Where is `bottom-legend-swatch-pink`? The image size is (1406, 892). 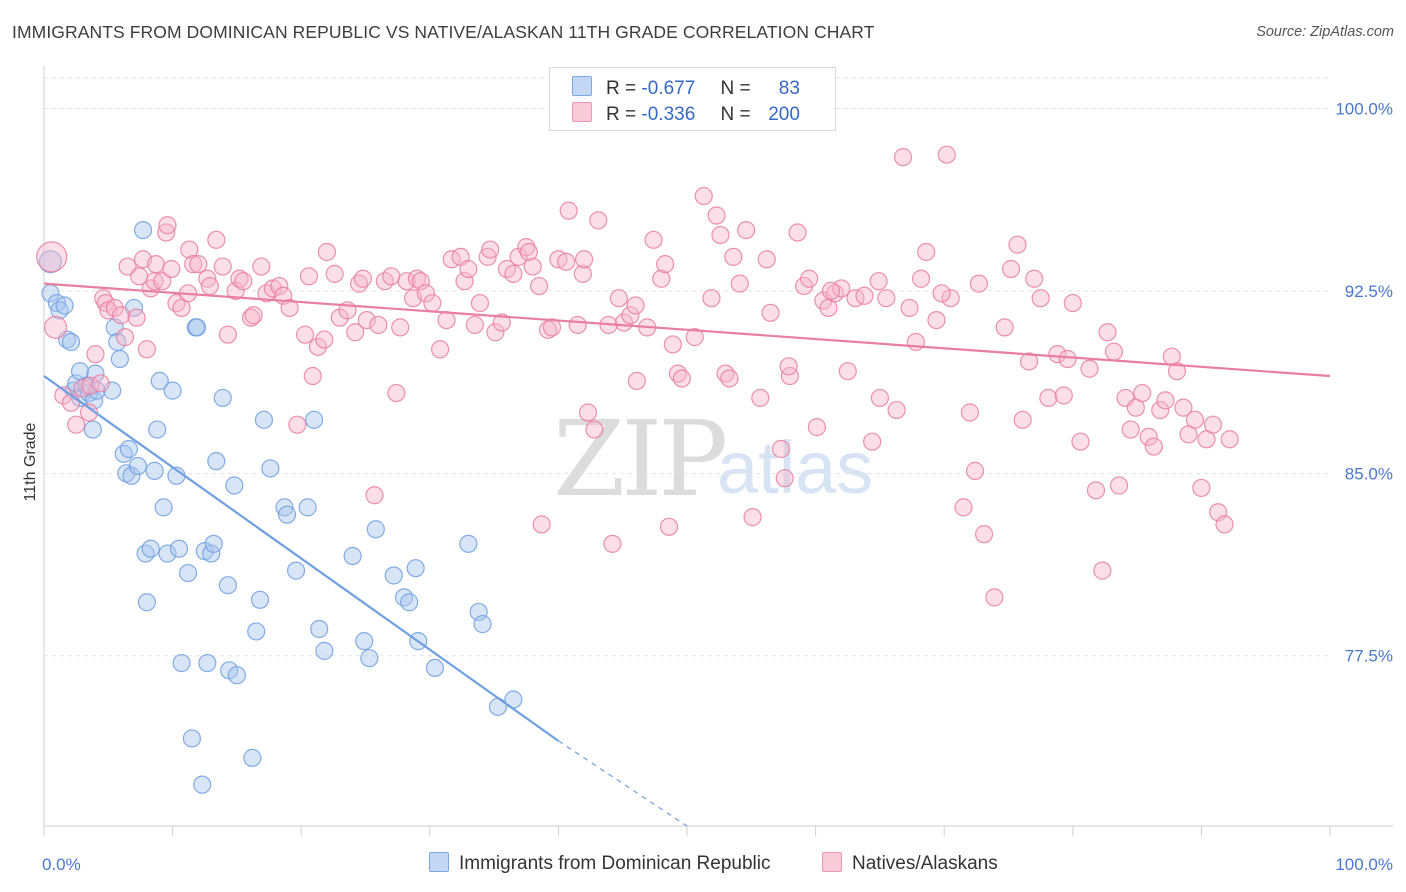
bottom-legend-swatch-pink is located at coordinates (832, 862).